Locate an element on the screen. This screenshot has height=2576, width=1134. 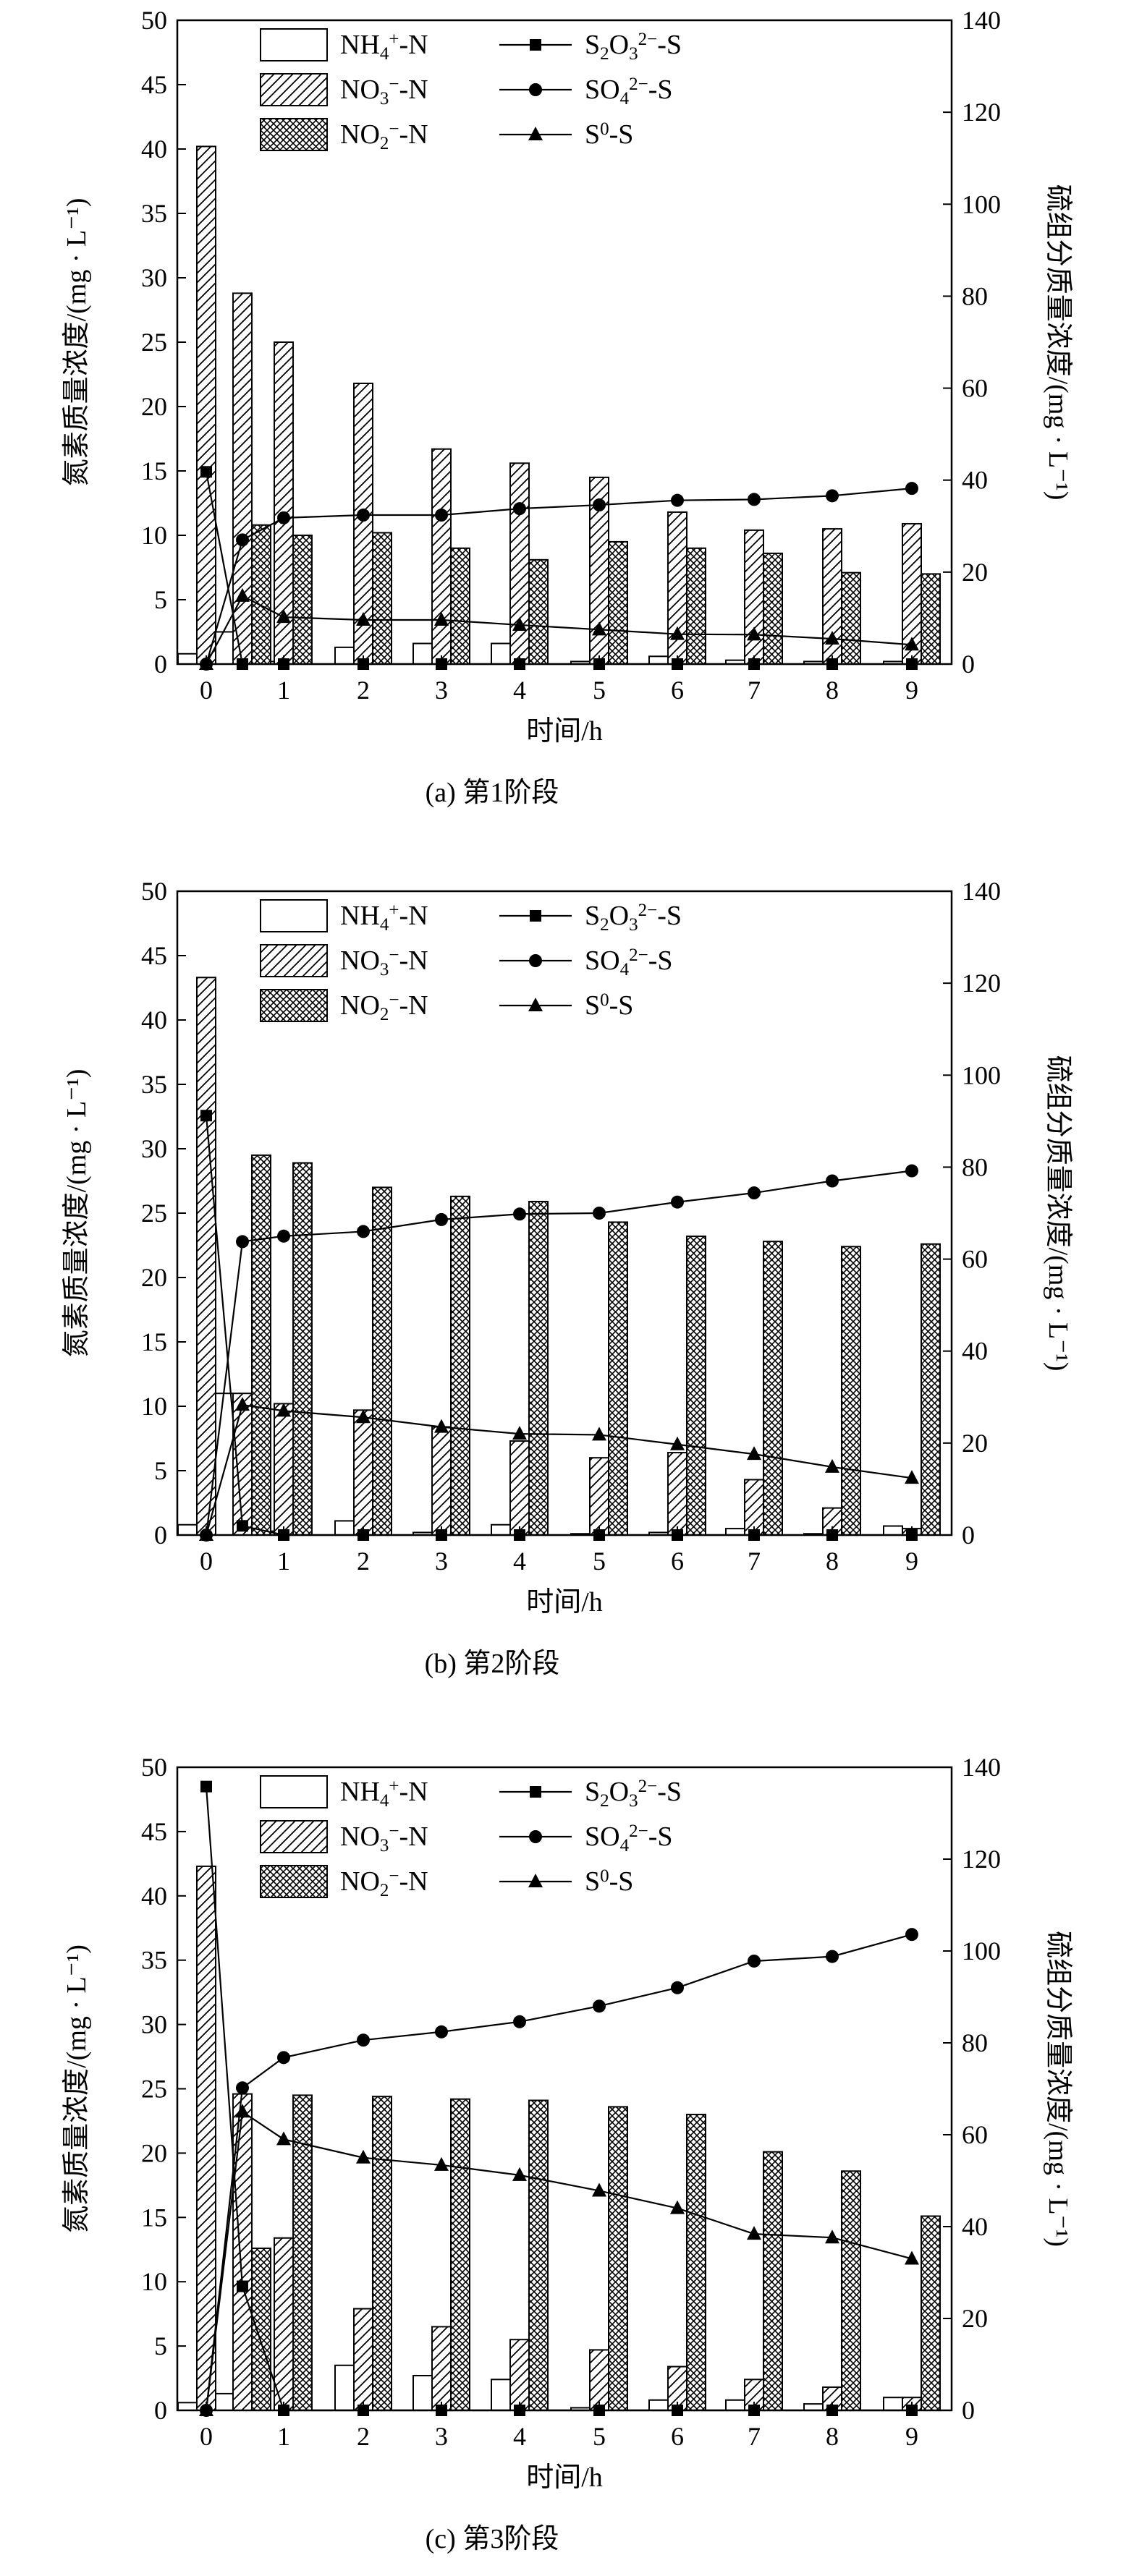
legend-marker-square is located at coordinates (535, 45).